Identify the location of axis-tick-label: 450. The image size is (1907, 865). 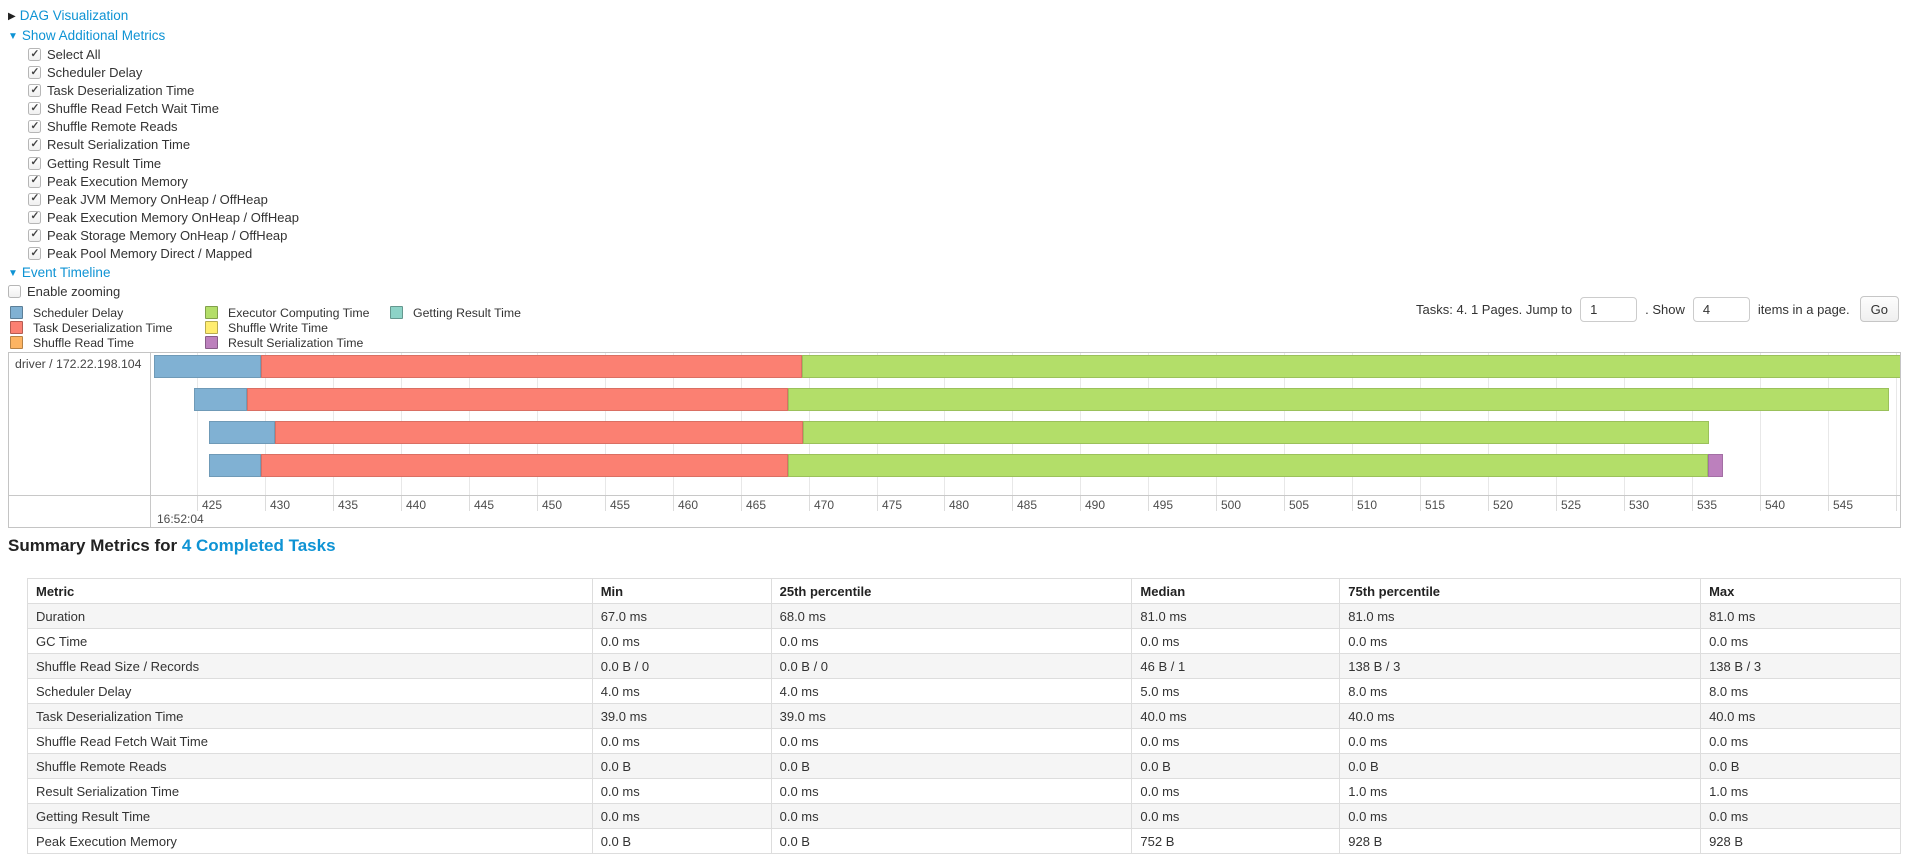
(552, 505).